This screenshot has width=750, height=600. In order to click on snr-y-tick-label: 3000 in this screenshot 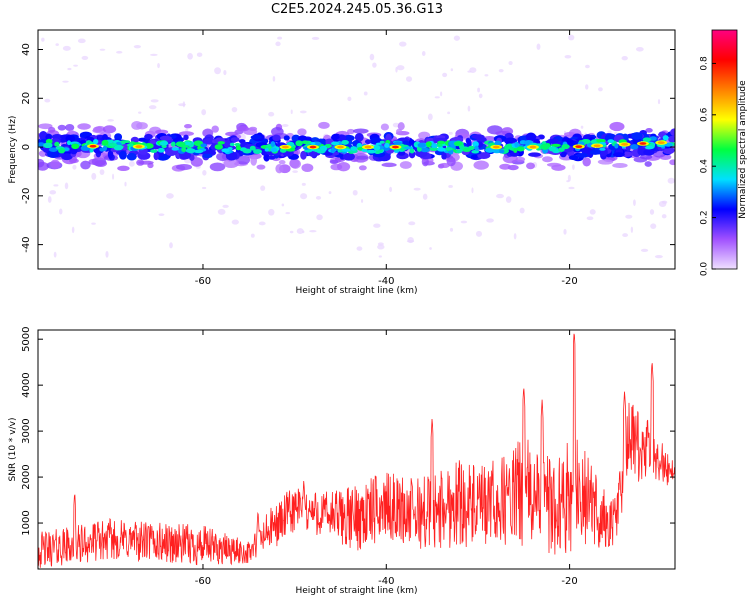, I will do `click(26, 430)`.